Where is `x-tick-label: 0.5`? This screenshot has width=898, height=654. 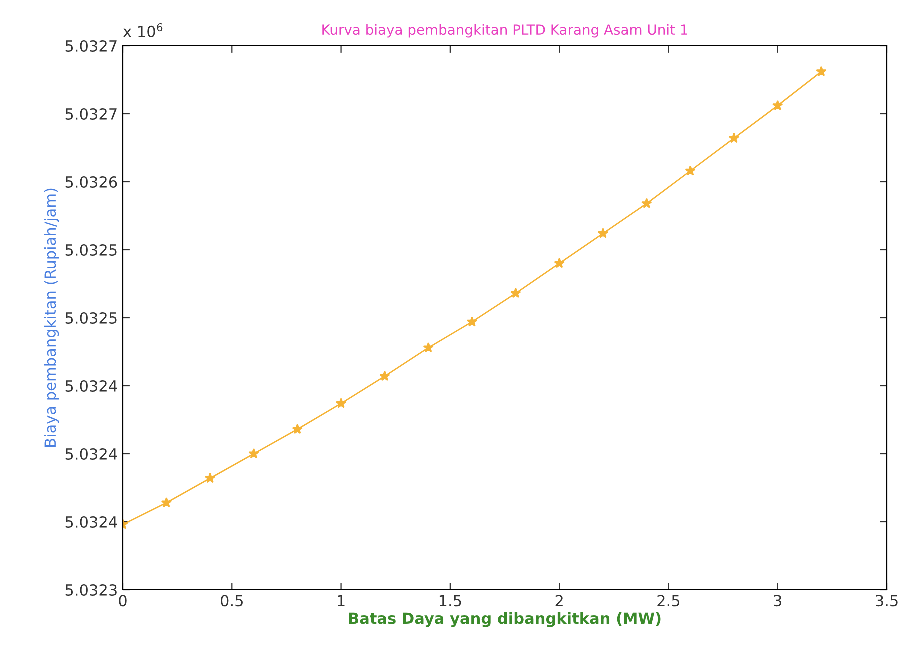
x-tick-label: 0.5 is located at coordinates (232, 601).